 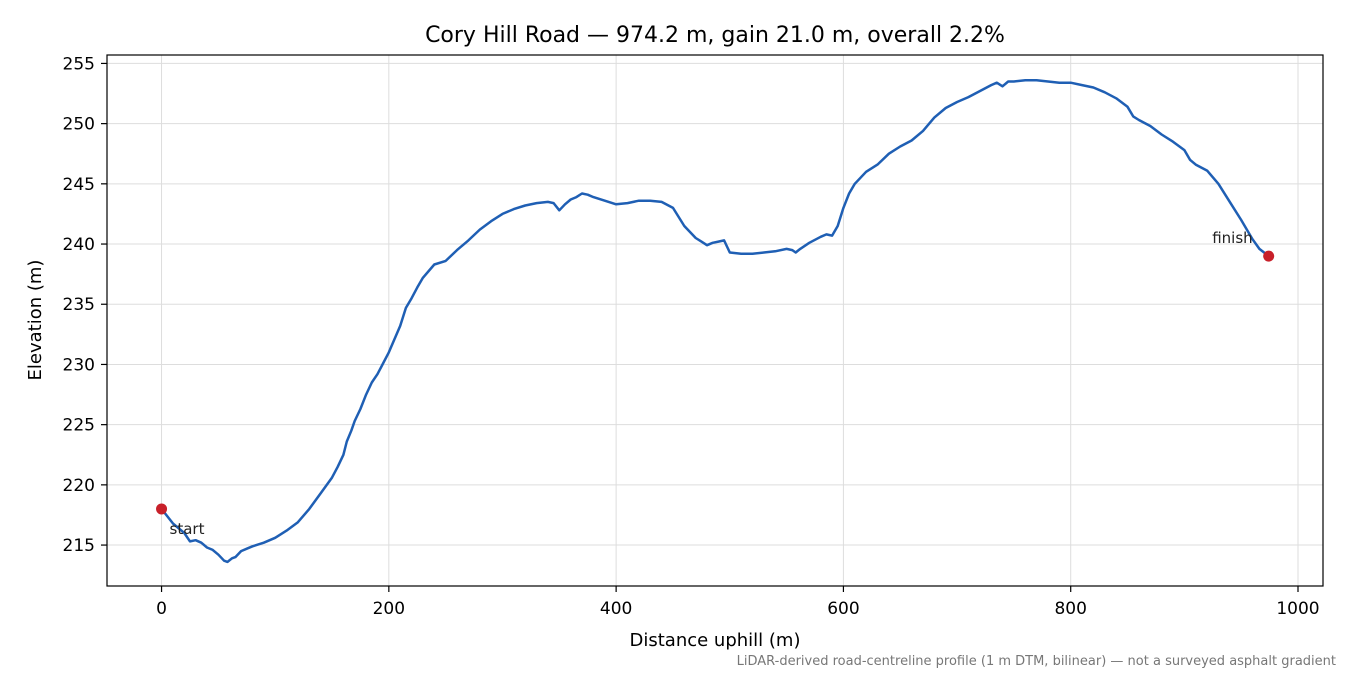 I want to click on y-tick-label: 225, so click(x=79, y=426).